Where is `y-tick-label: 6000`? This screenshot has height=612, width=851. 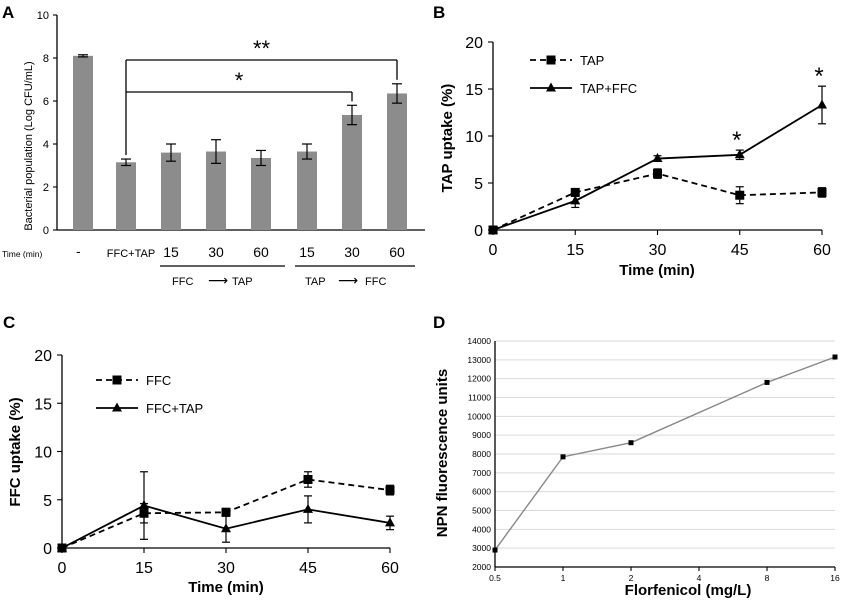 y-tick-label: 6000 is located at coordinates (481, 492).